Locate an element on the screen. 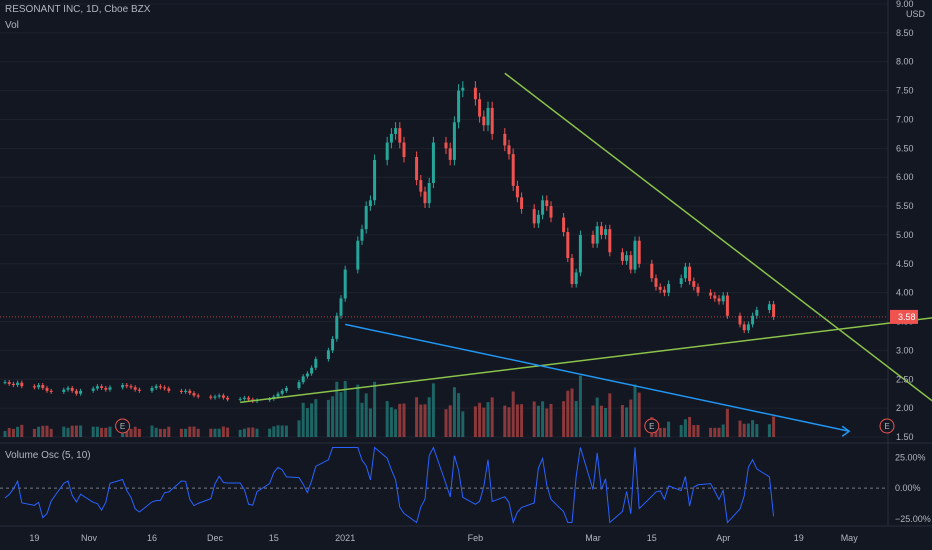  time-tick-label: Mar is located at coordinates (593, 538).